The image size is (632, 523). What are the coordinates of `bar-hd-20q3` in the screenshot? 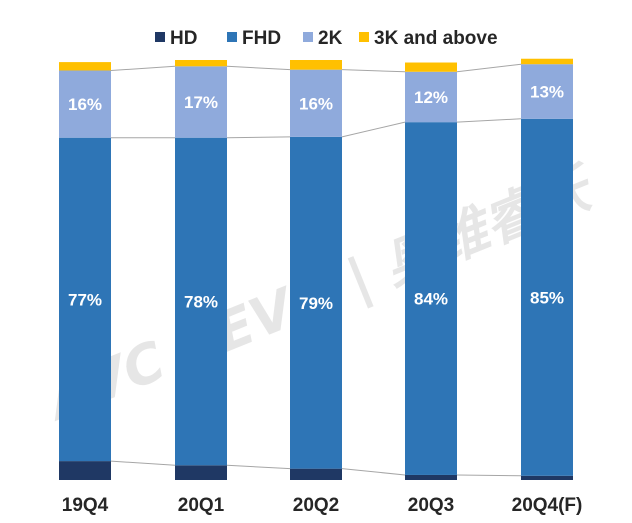 It's located at (431, 477).